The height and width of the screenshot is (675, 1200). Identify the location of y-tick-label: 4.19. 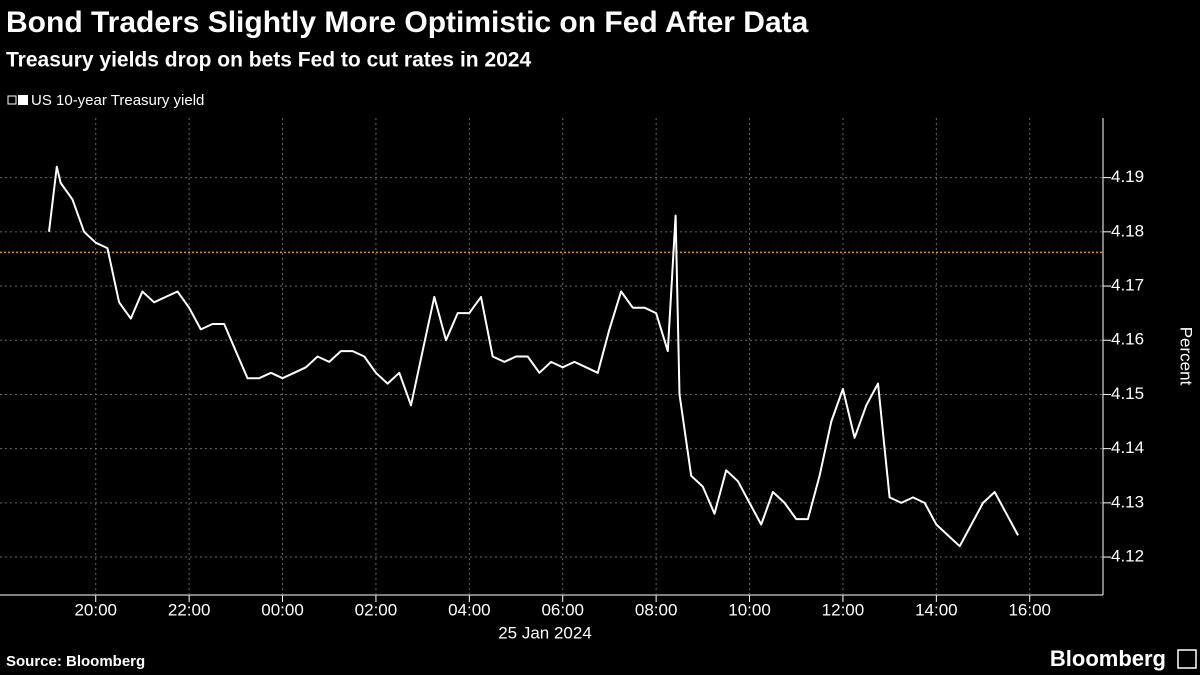
(1127, 176).